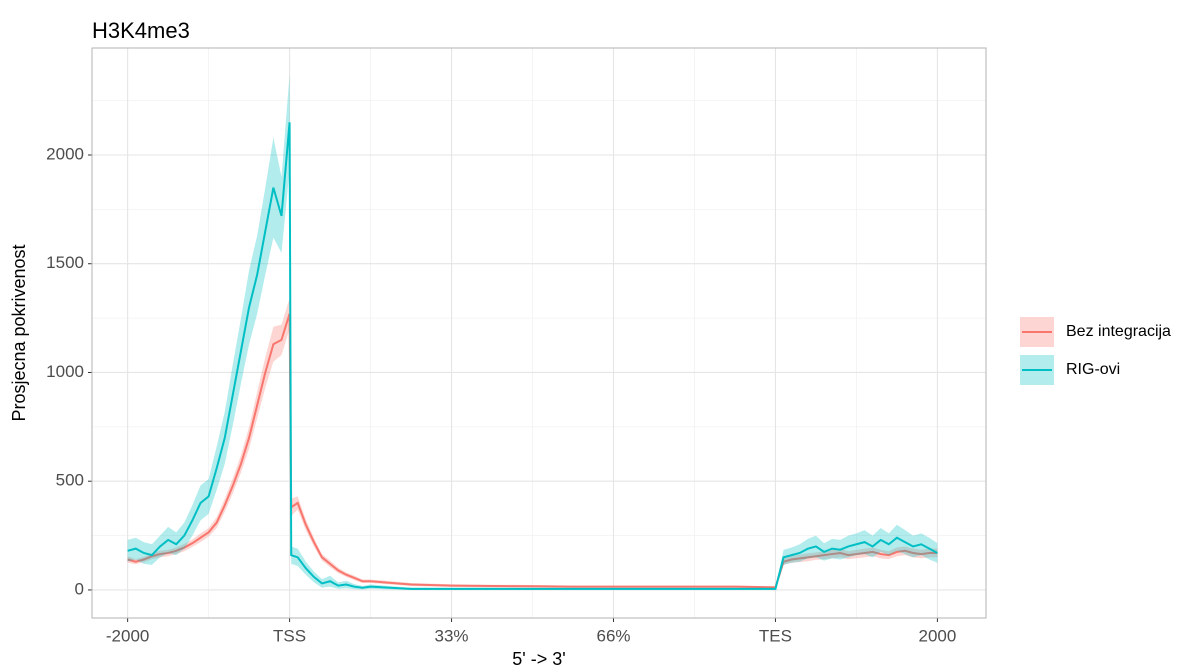  Describe the element at coordinates (70, 480) in the screenshot. I see `y-tick-label: 500` at that location.